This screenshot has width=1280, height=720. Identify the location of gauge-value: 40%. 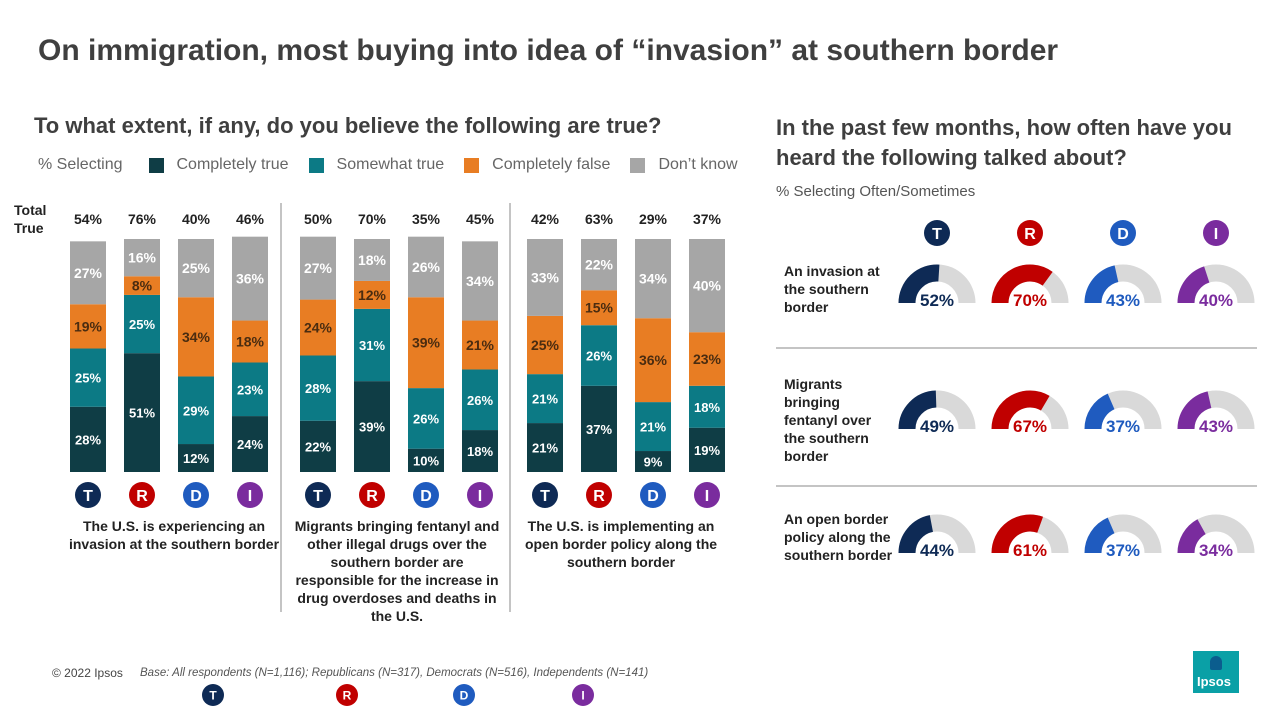
(1216, 300).